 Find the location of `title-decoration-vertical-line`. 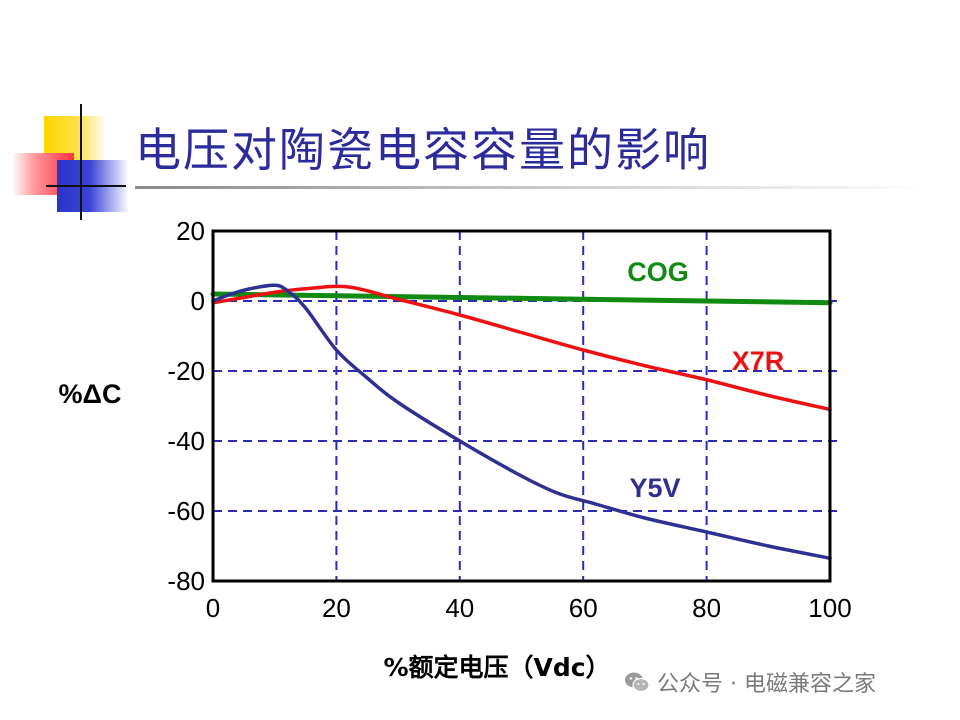

title-decoration-vertical-line is located at coordinates (81, 162).